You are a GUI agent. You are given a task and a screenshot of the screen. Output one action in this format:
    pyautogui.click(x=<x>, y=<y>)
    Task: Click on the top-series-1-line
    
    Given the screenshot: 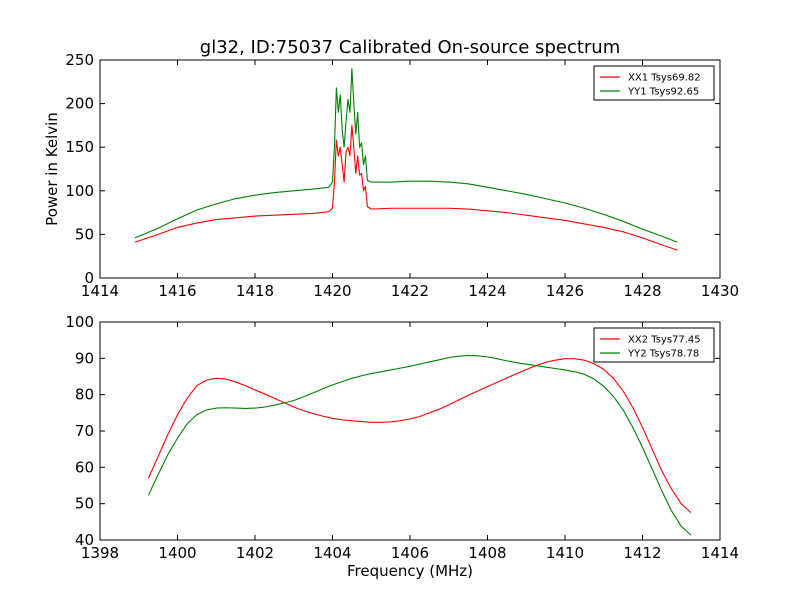 What is the action you would take?
    pyautogui.click(x=406, y=187)
    